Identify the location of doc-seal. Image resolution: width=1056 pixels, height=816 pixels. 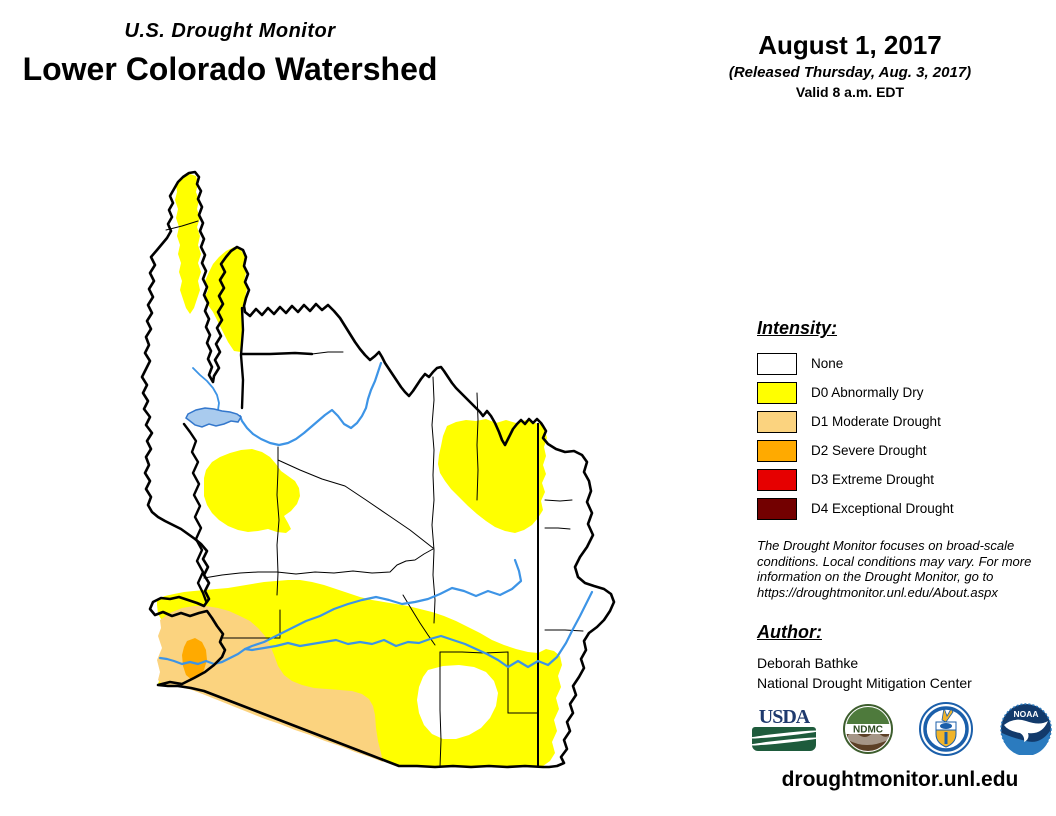
(946, 729).